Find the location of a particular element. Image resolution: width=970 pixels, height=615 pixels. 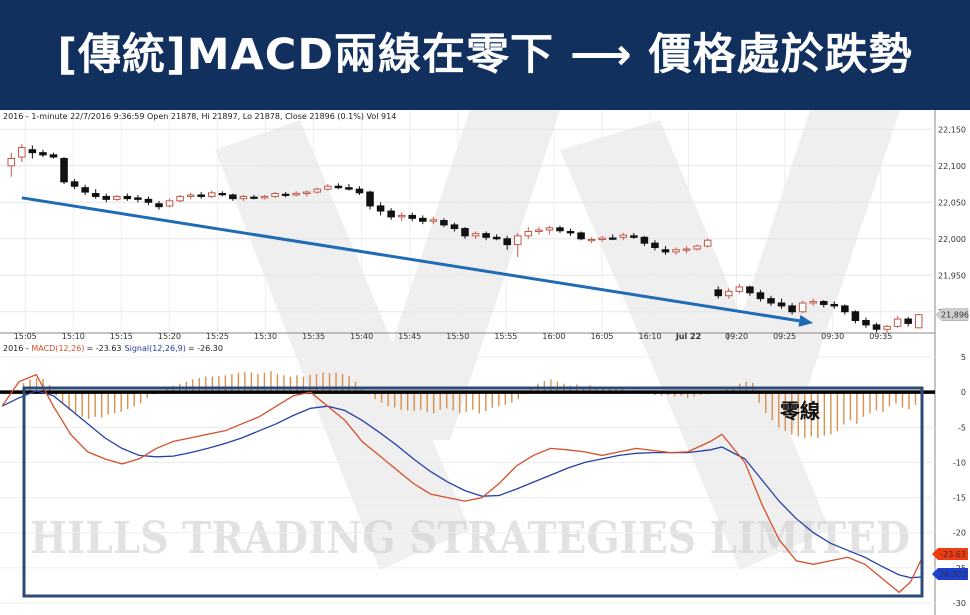

macd-y-tick-label: 5 is located at coordinates (963, 357).